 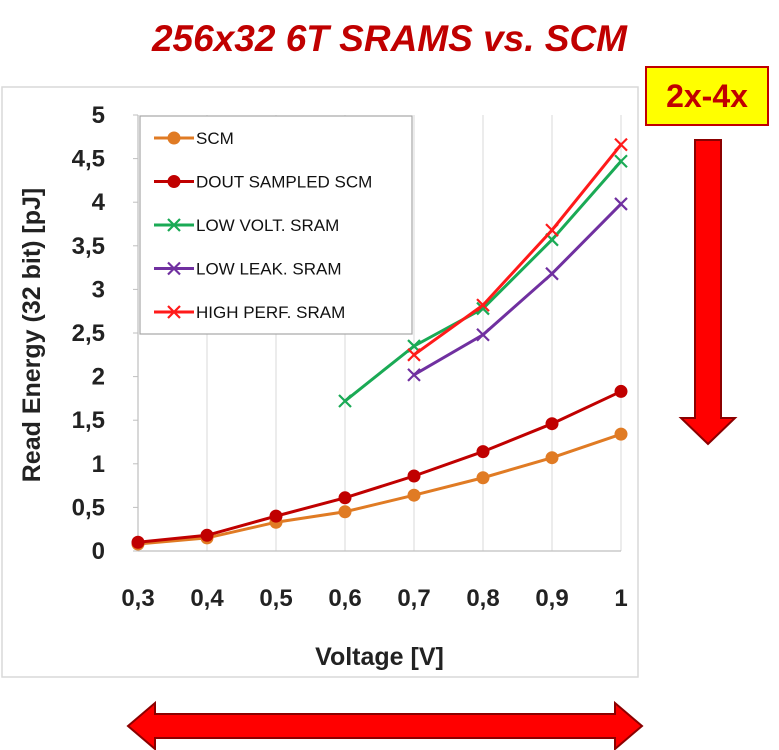 What do you see at coordinates (88, 333) in the screenshot?
I see `y-tick-label: 2,5` at bounding box center [88, 333].